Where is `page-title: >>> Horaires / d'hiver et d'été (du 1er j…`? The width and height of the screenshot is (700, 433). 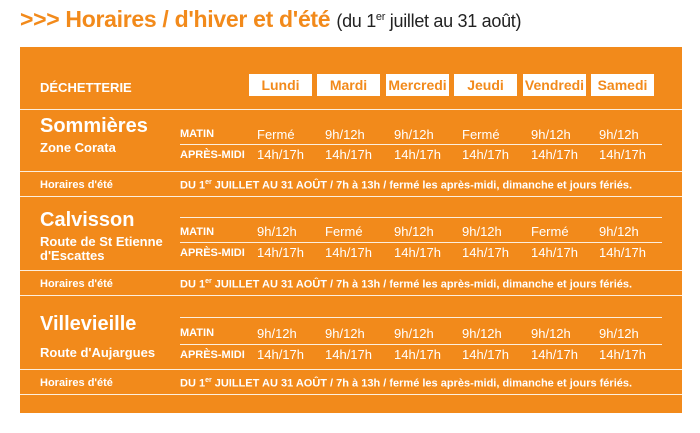
page-title: >>> Horaires / d'hiver et d'été (du 1er j… is located at coordinates (271, 19).